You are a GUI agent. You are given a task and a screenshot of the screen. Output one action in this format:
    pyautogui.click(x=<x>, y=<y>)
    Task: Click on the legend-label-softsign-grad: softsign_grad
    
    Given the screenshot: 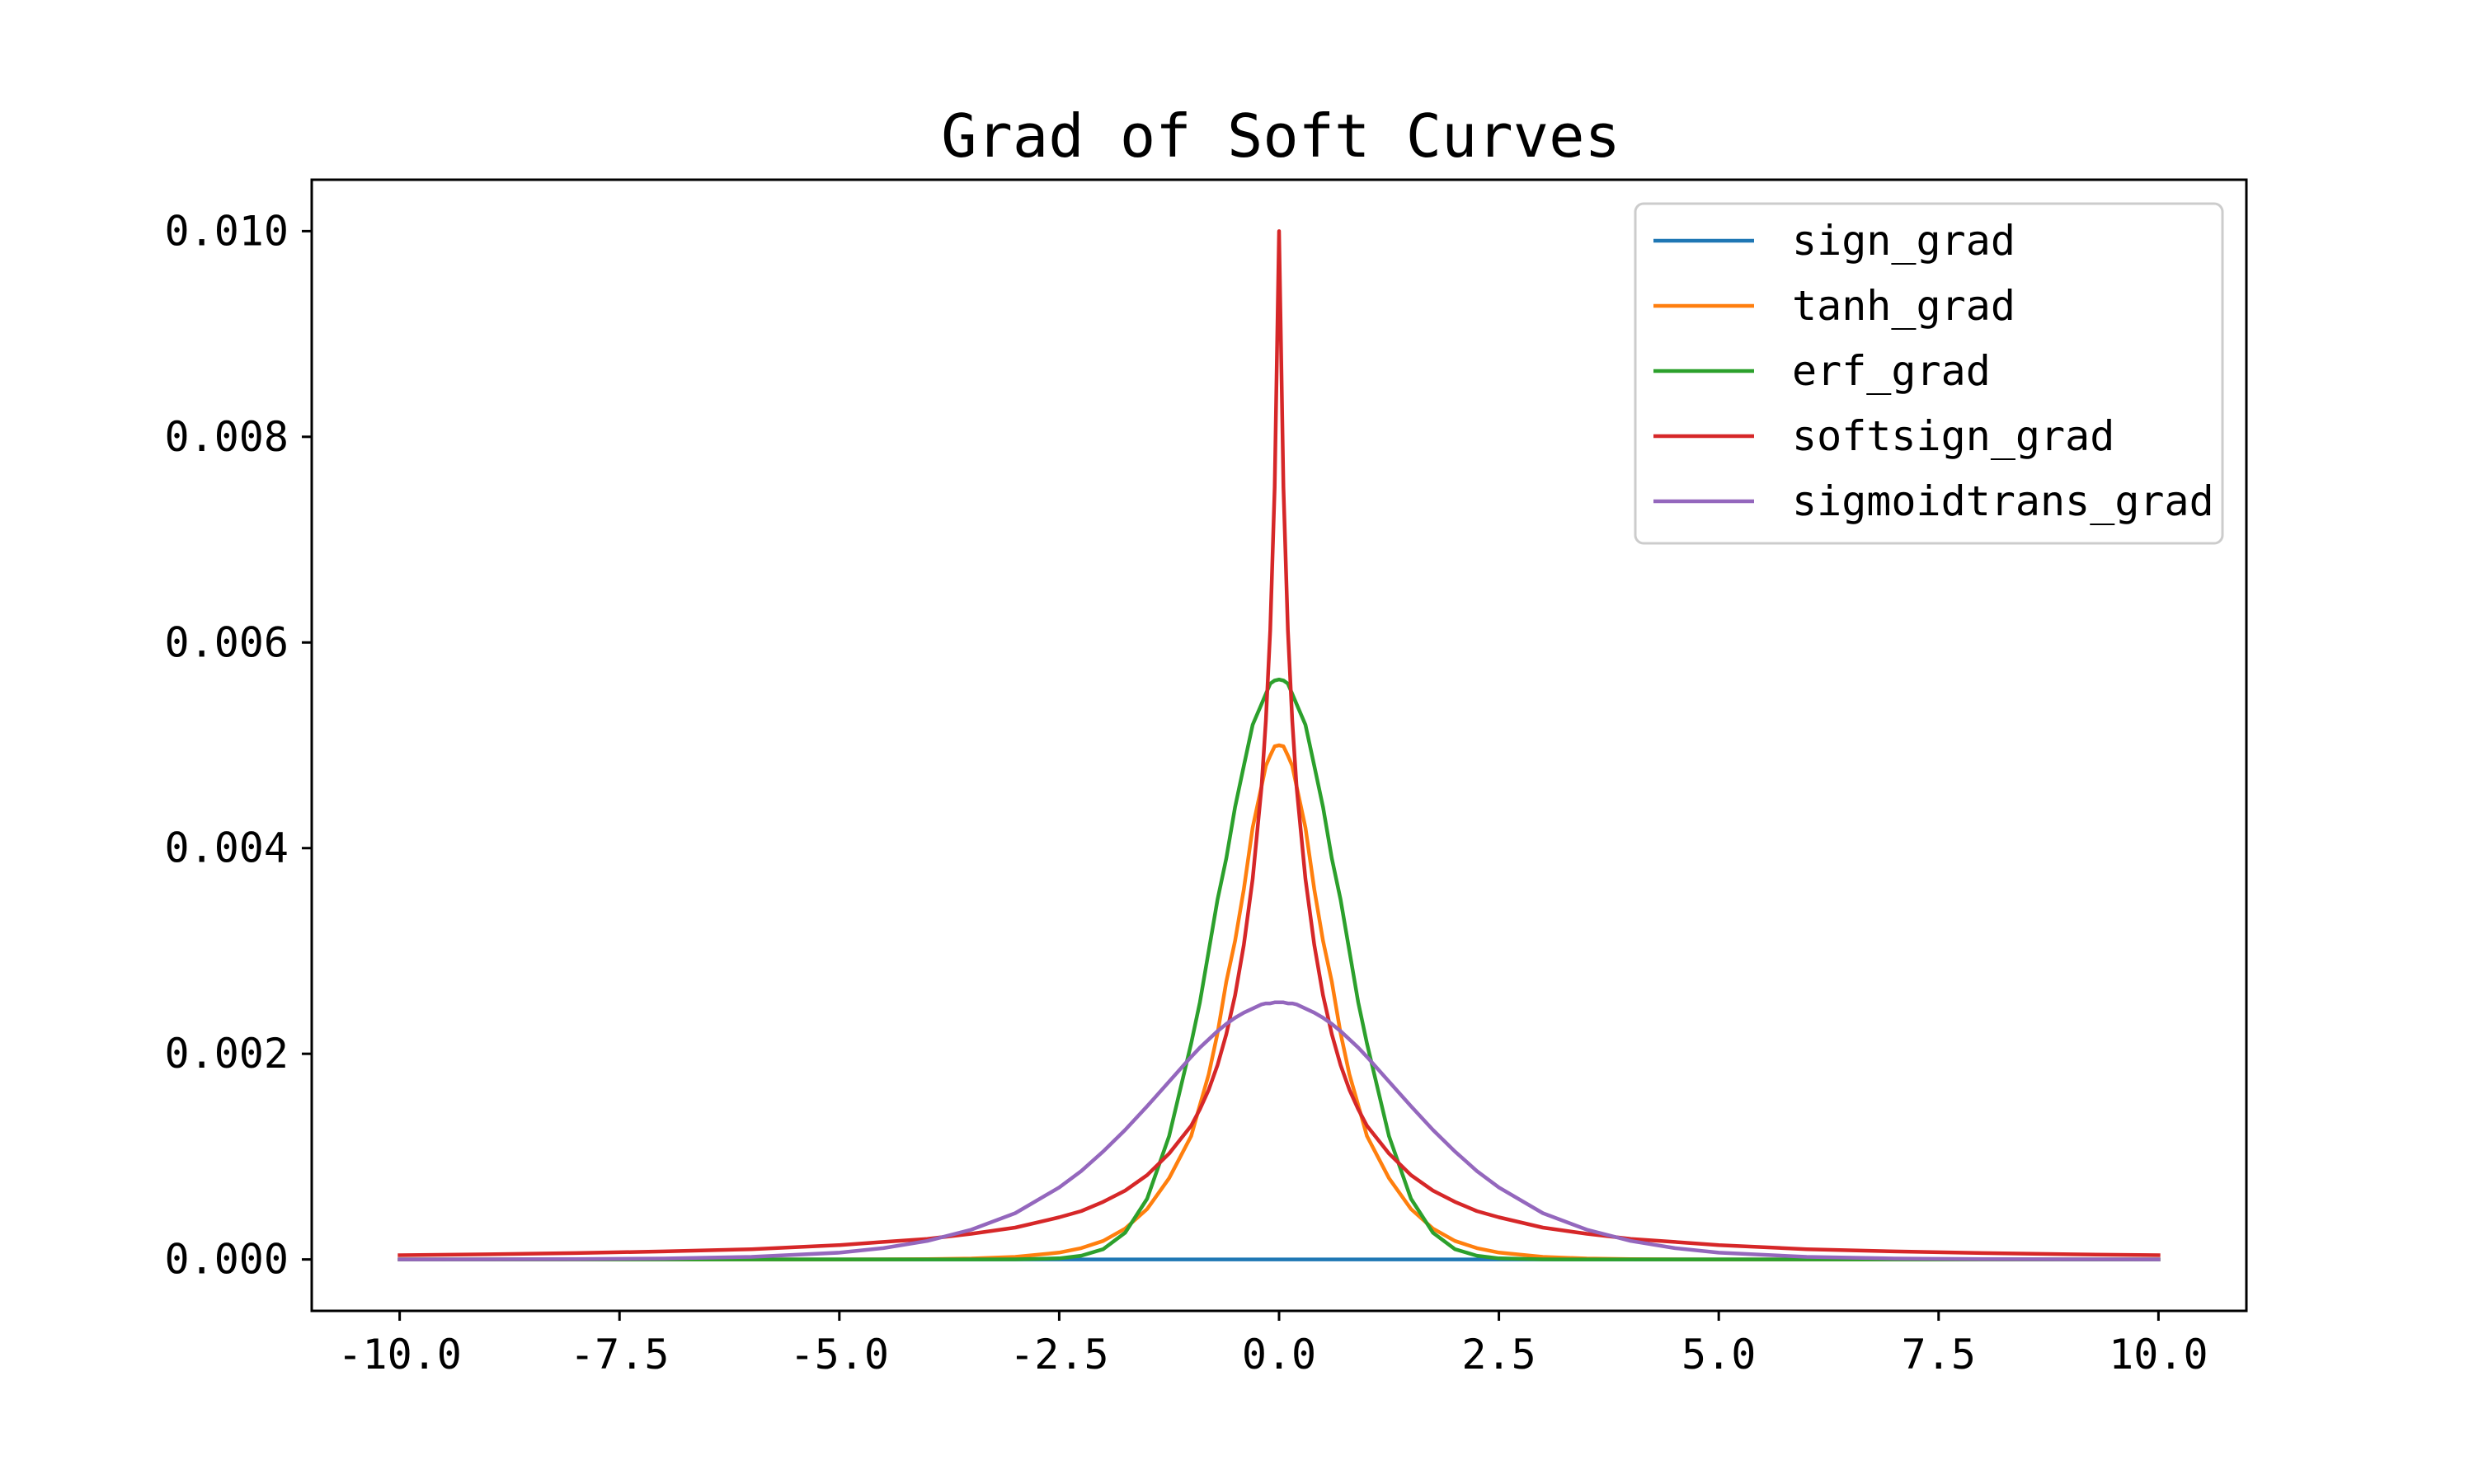 What is the action you would take?
    pyautogui.click(x=1953, y=436)
    